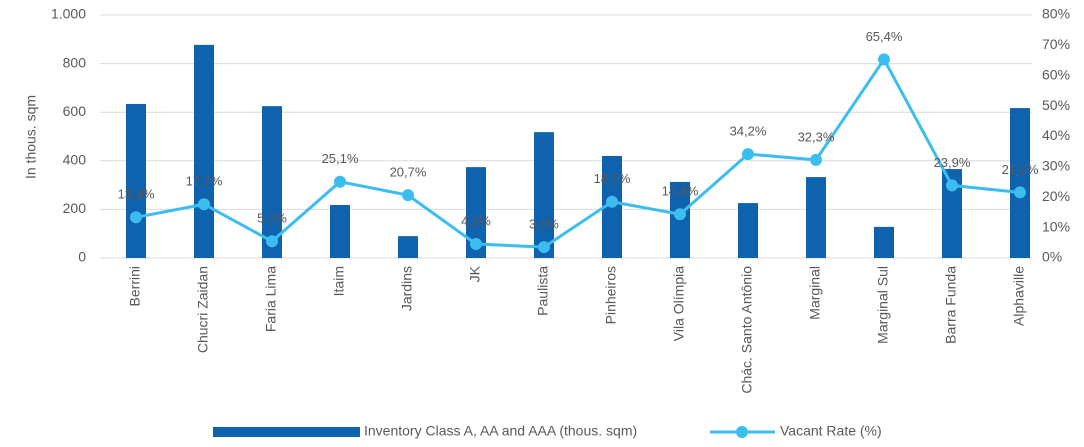 The image size is (1084, 447). Describe the element at coordinates (475, 273) in the screenshot. I see `x-tick-label: JK` at that location.